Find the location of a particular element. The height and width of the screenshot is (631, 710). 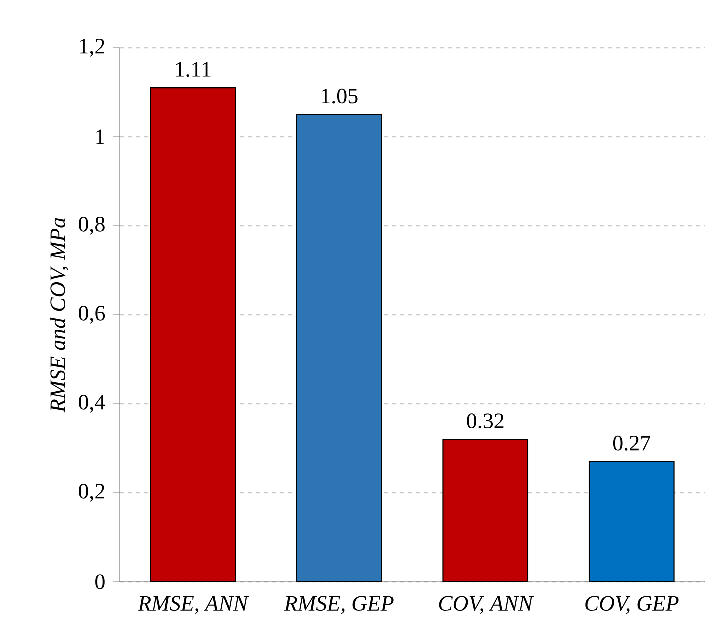

data-label: 1.11 is located at coordinates (193, 70).